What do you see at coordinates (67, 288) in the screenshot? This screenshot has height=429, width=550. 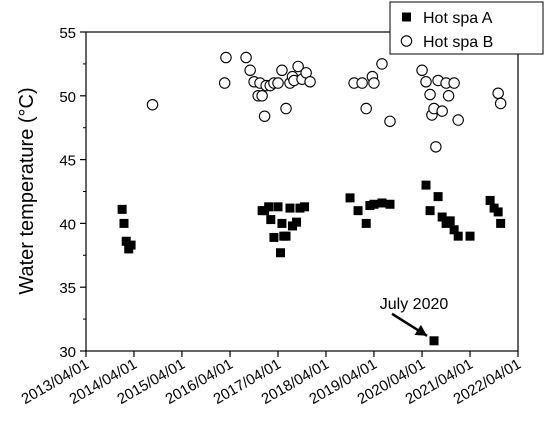 I see `y-tick-label: 35` at bounding box center [67, 288].